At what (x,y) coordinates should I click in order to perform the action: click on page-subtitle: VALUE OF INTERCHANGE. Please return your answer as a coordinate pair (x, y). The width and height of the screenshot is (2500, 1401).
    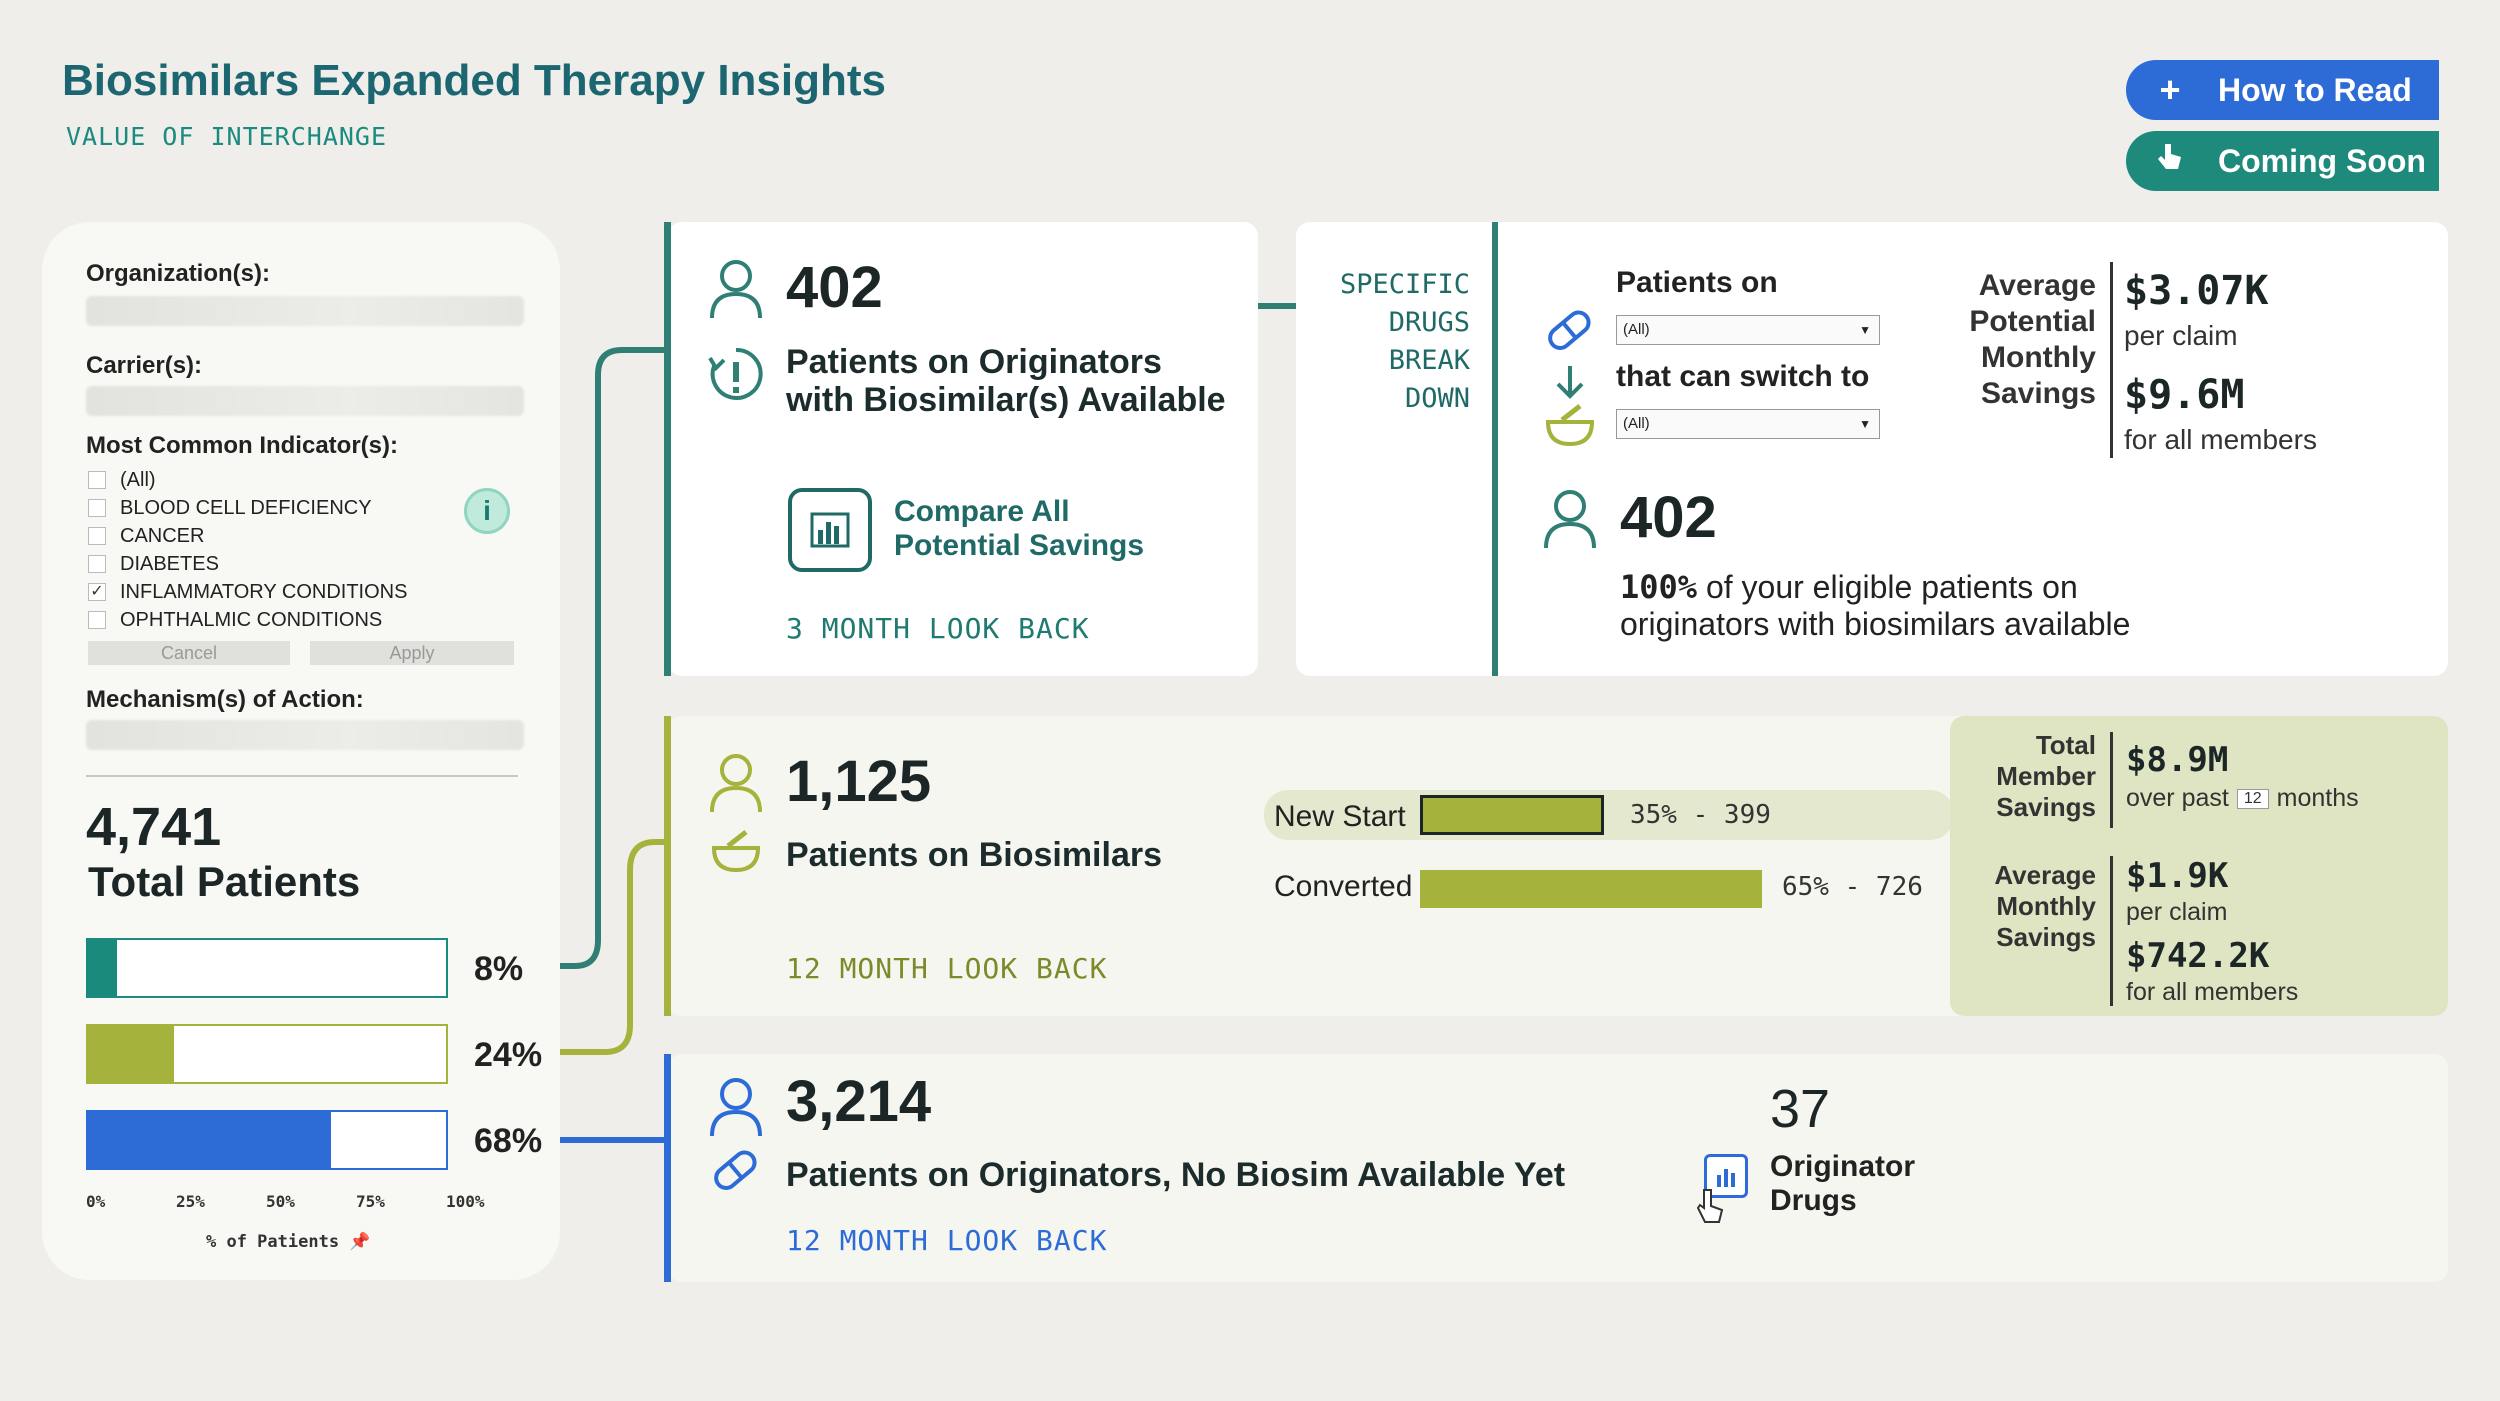
    Looking at the image, I should click on (227, 136).